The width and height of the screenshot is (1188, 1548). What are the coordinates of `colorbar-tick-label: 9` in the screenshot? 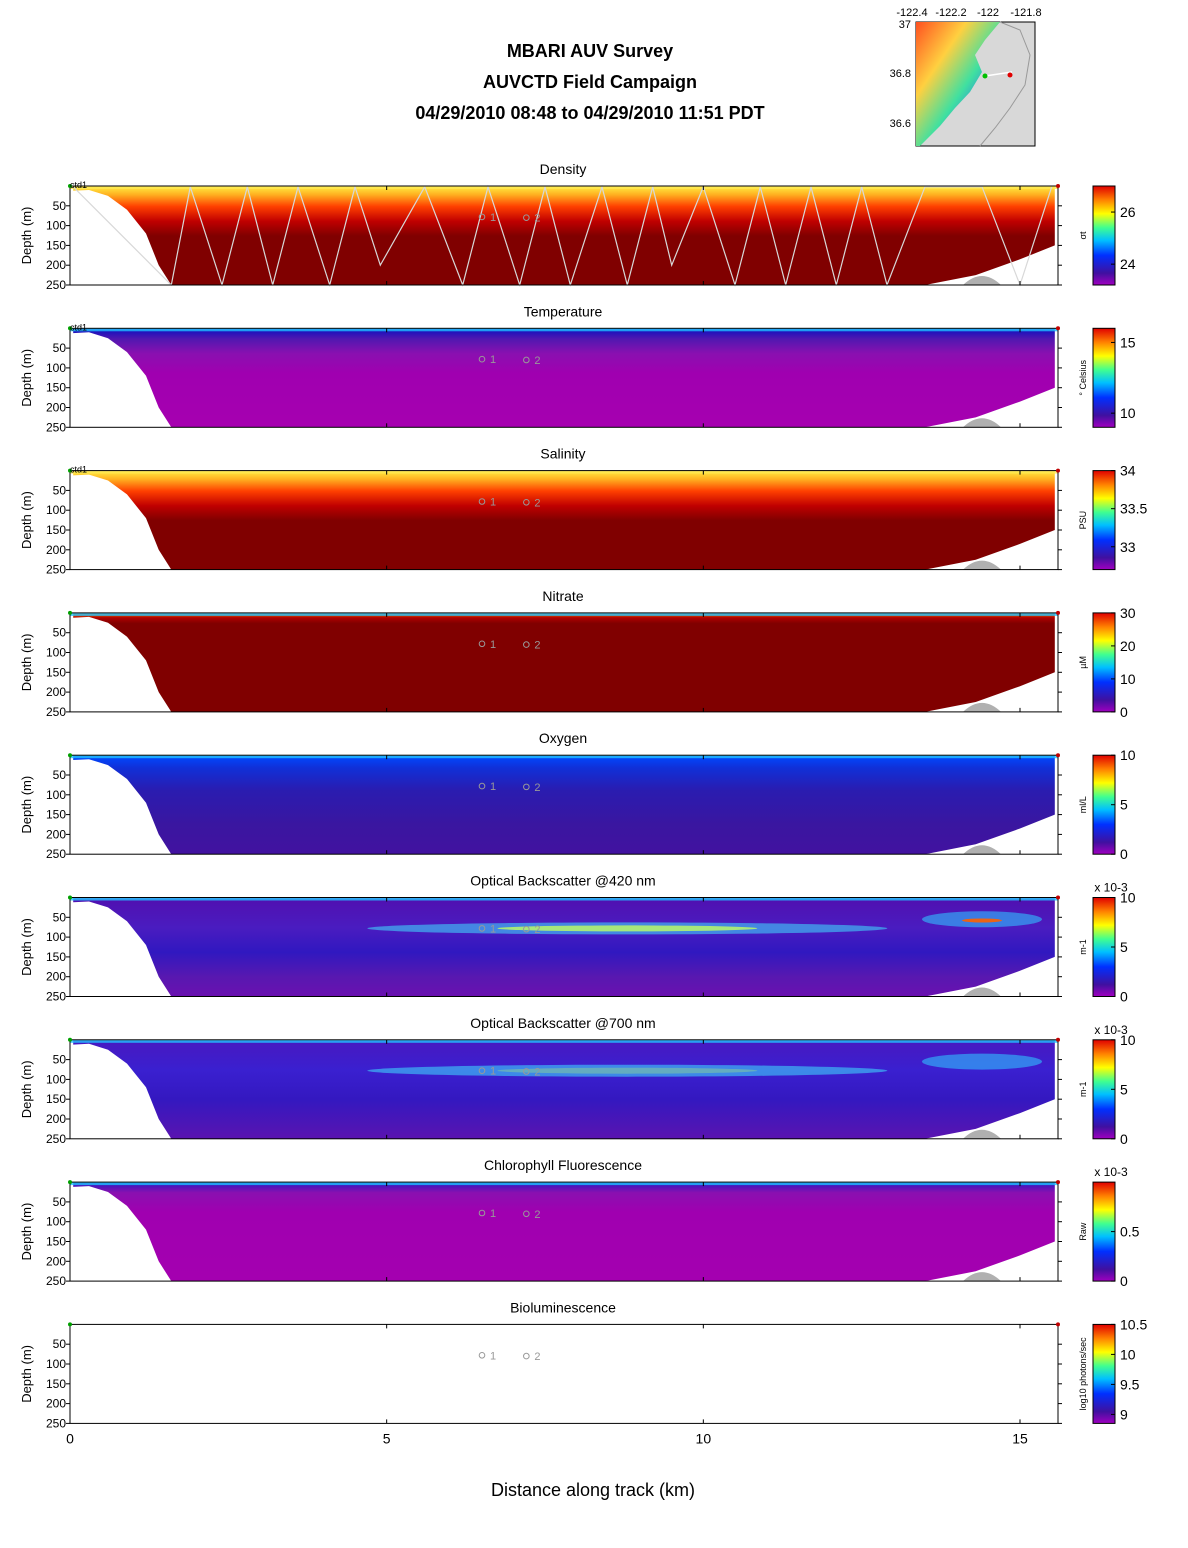 It's located at (1124, 1414).